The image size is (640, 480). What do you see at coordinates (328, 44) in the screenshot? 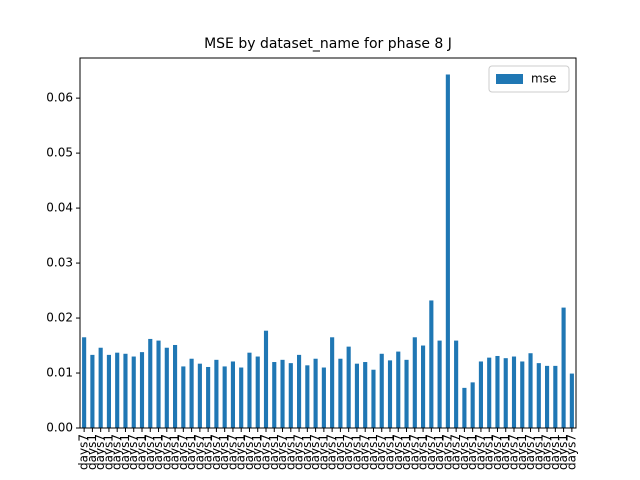
I see `chart-title: MSE by dataset_name for phase 8 J` at bounding box center [328, 44].